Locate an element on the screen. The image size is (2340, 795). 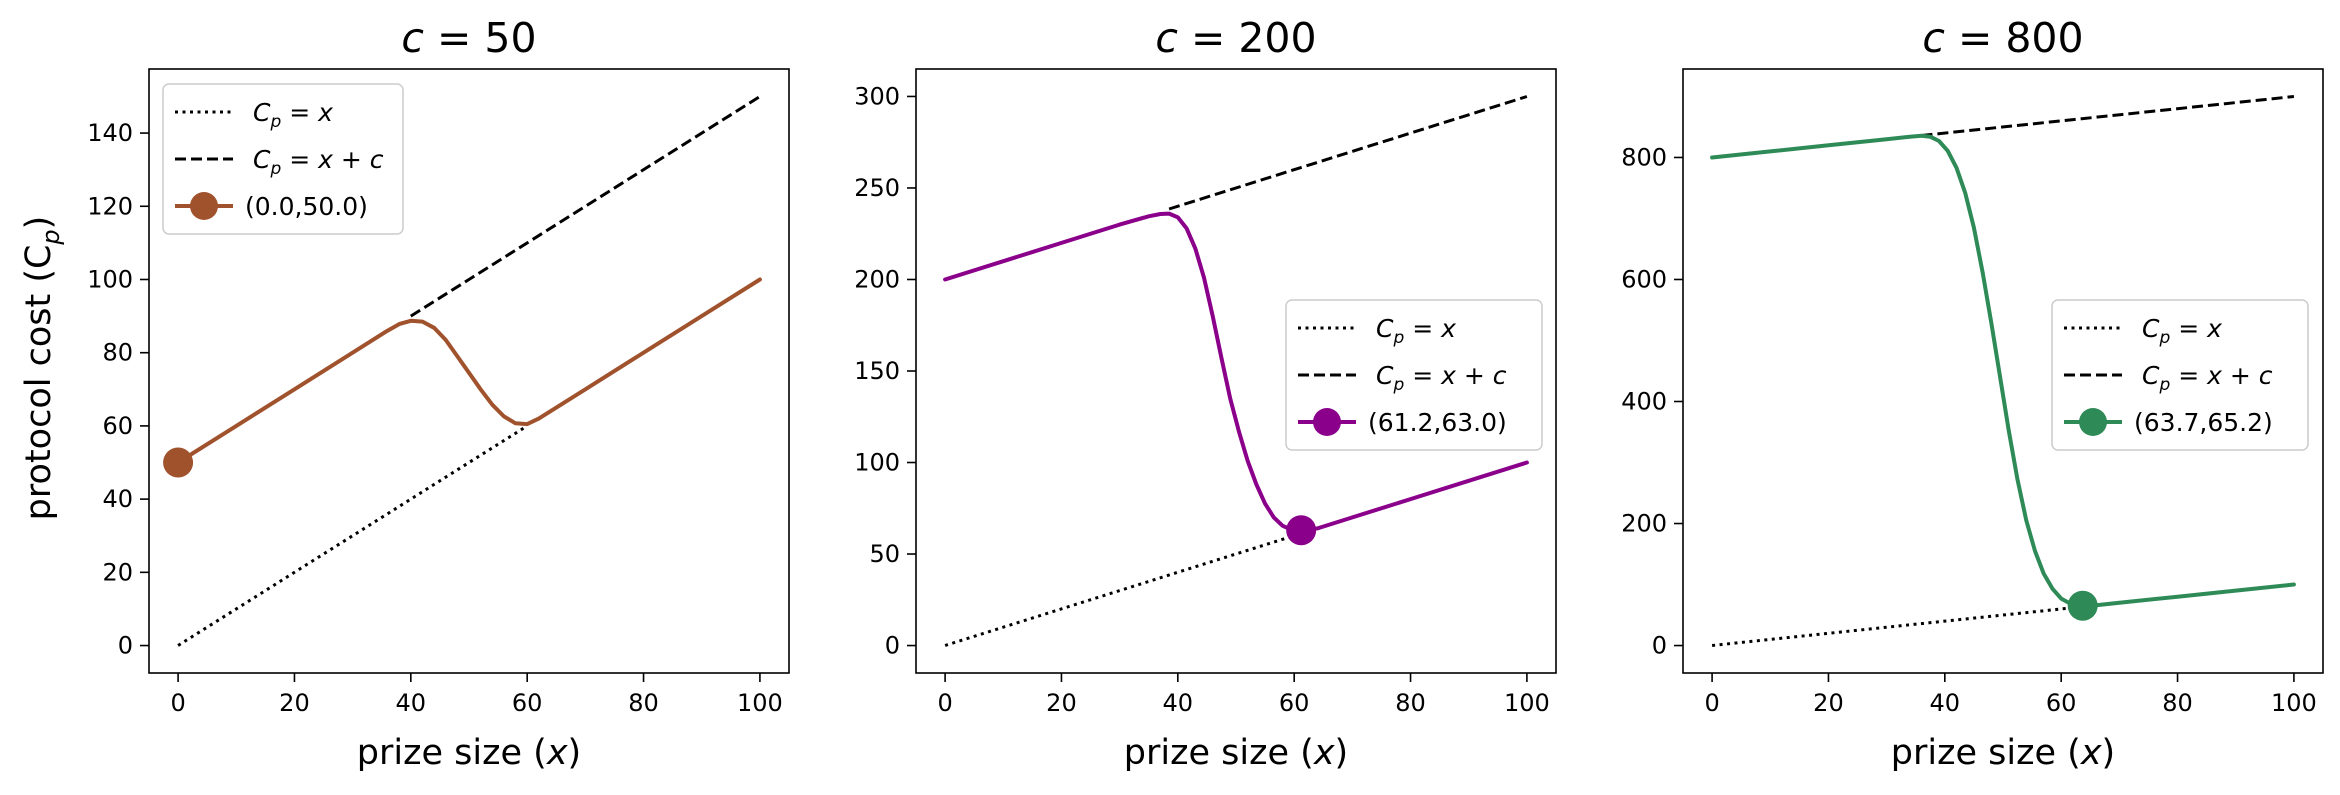
y-tick-label: 50 is located at coordinates (884, 554).